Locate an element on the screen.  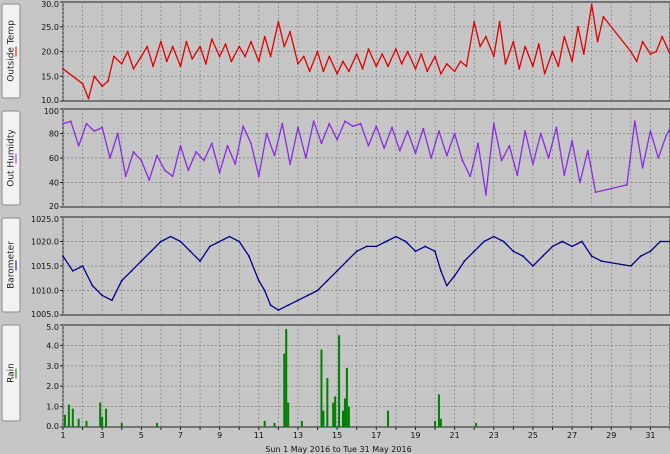
y-tick-label: 1025.0 is located at coordinates (45, 219).